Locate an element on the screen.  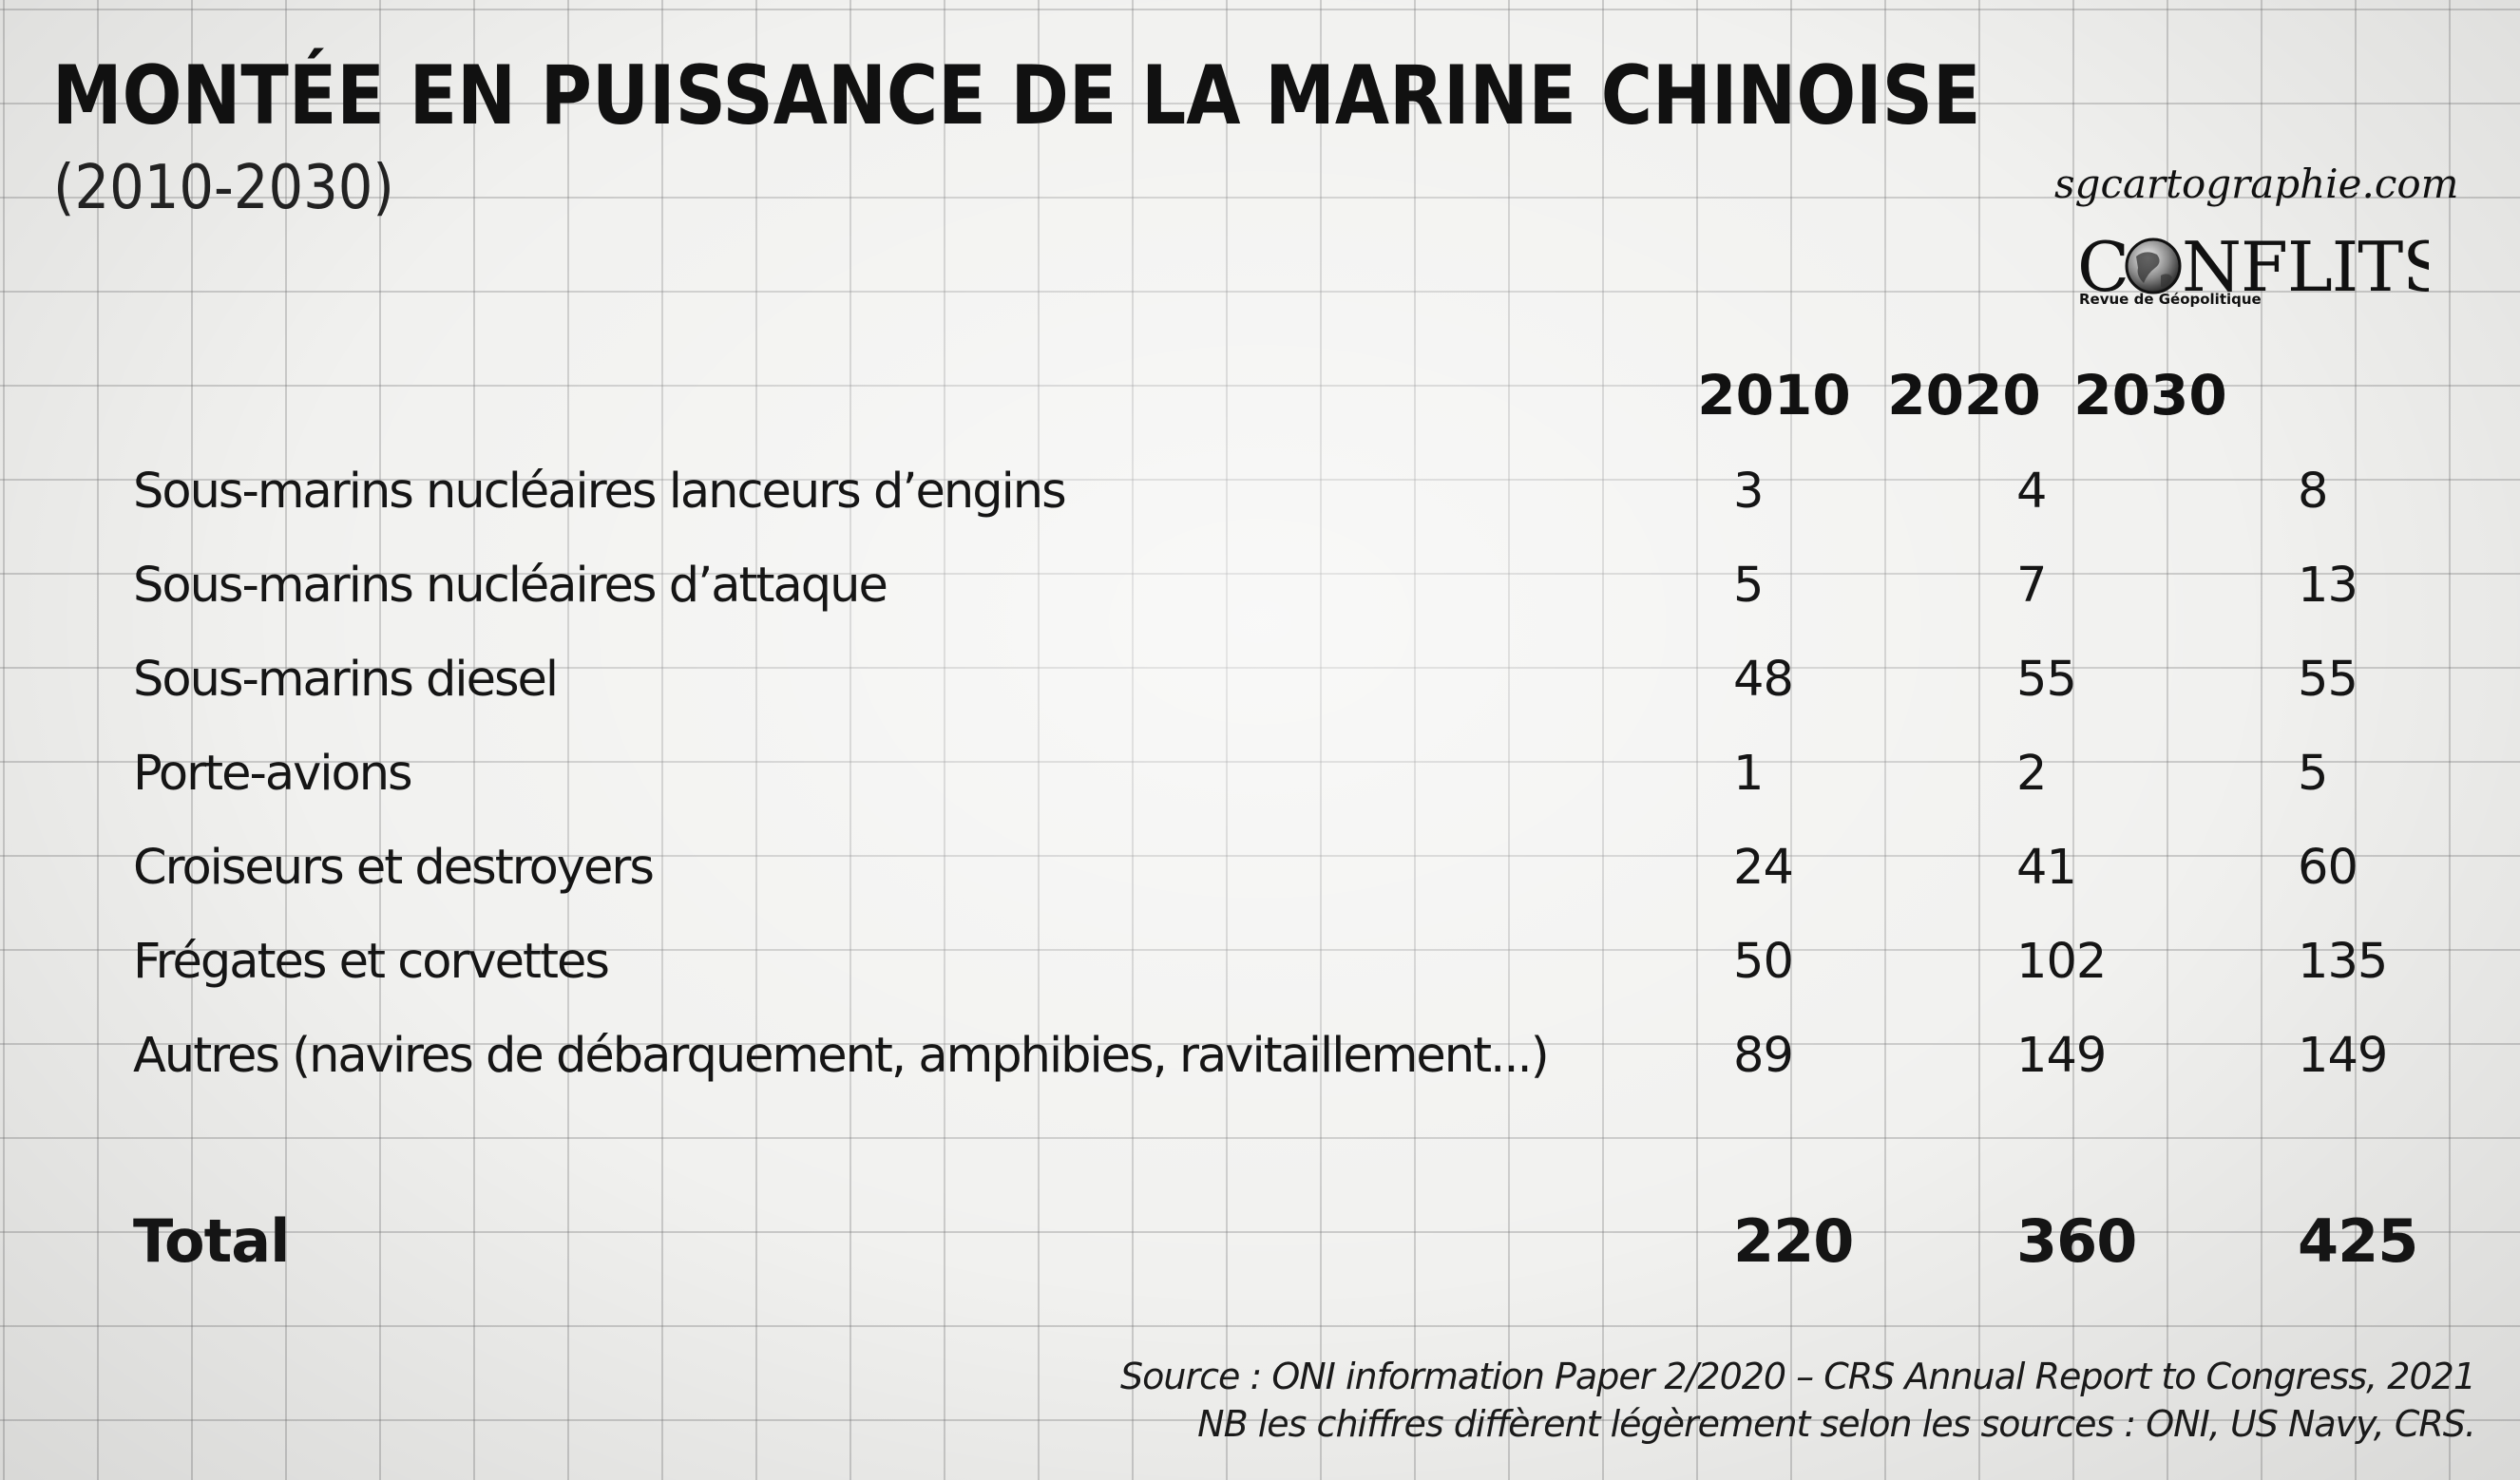
value-2030: 135 is located at coordinates (2343, 962).